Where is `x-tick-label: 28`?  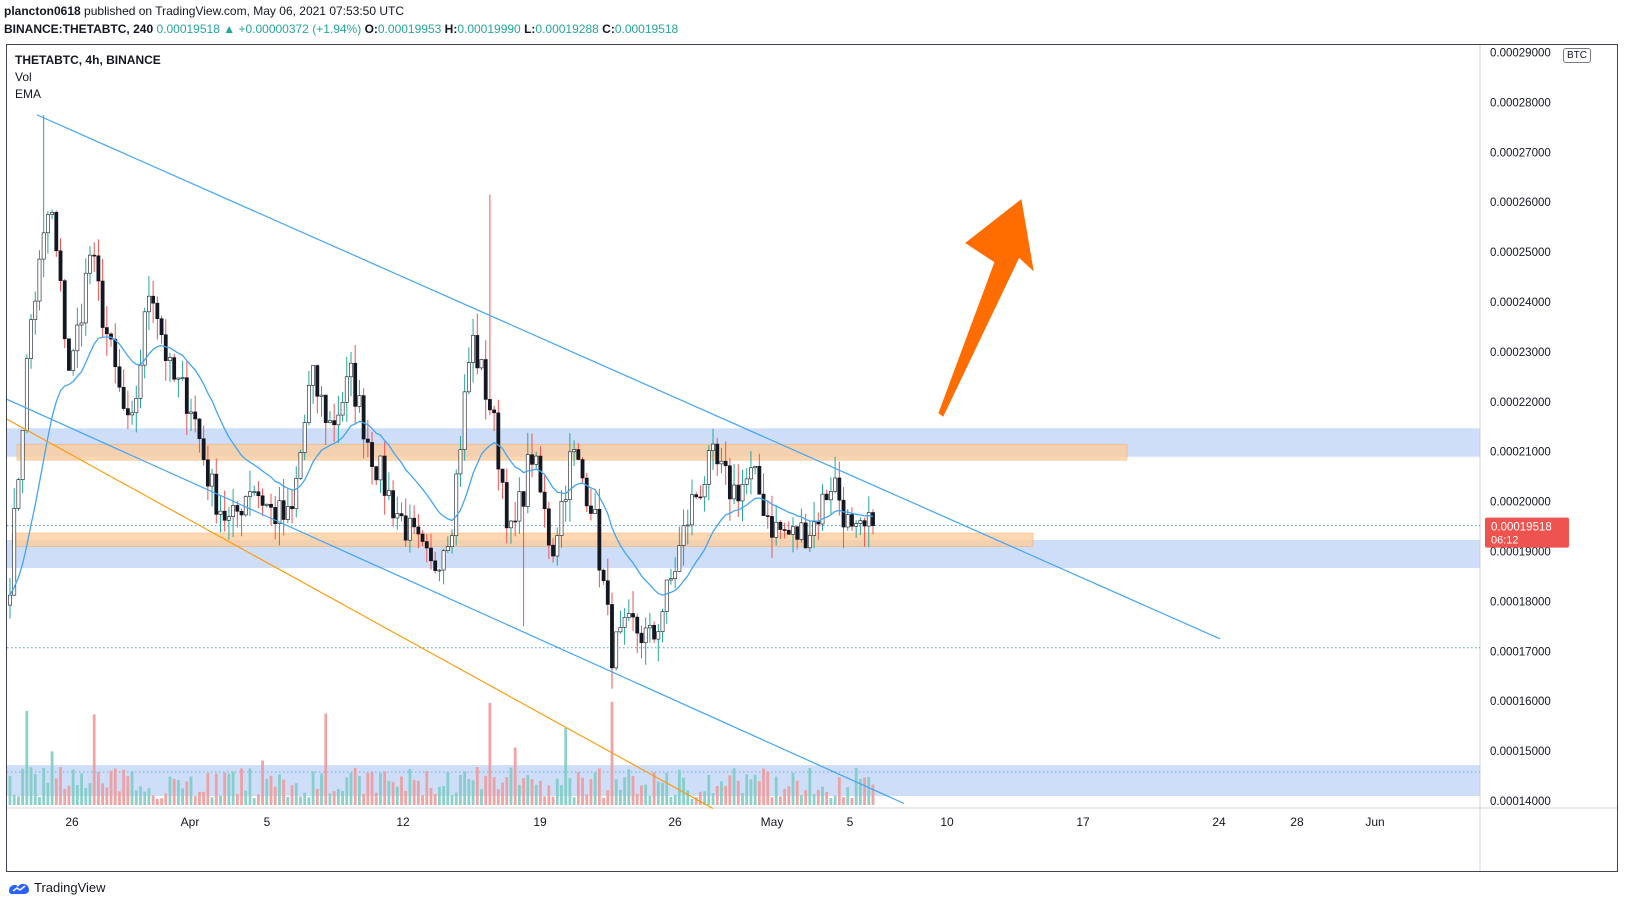 x-tick-label: 28 is located at coordinates (1297, 822).